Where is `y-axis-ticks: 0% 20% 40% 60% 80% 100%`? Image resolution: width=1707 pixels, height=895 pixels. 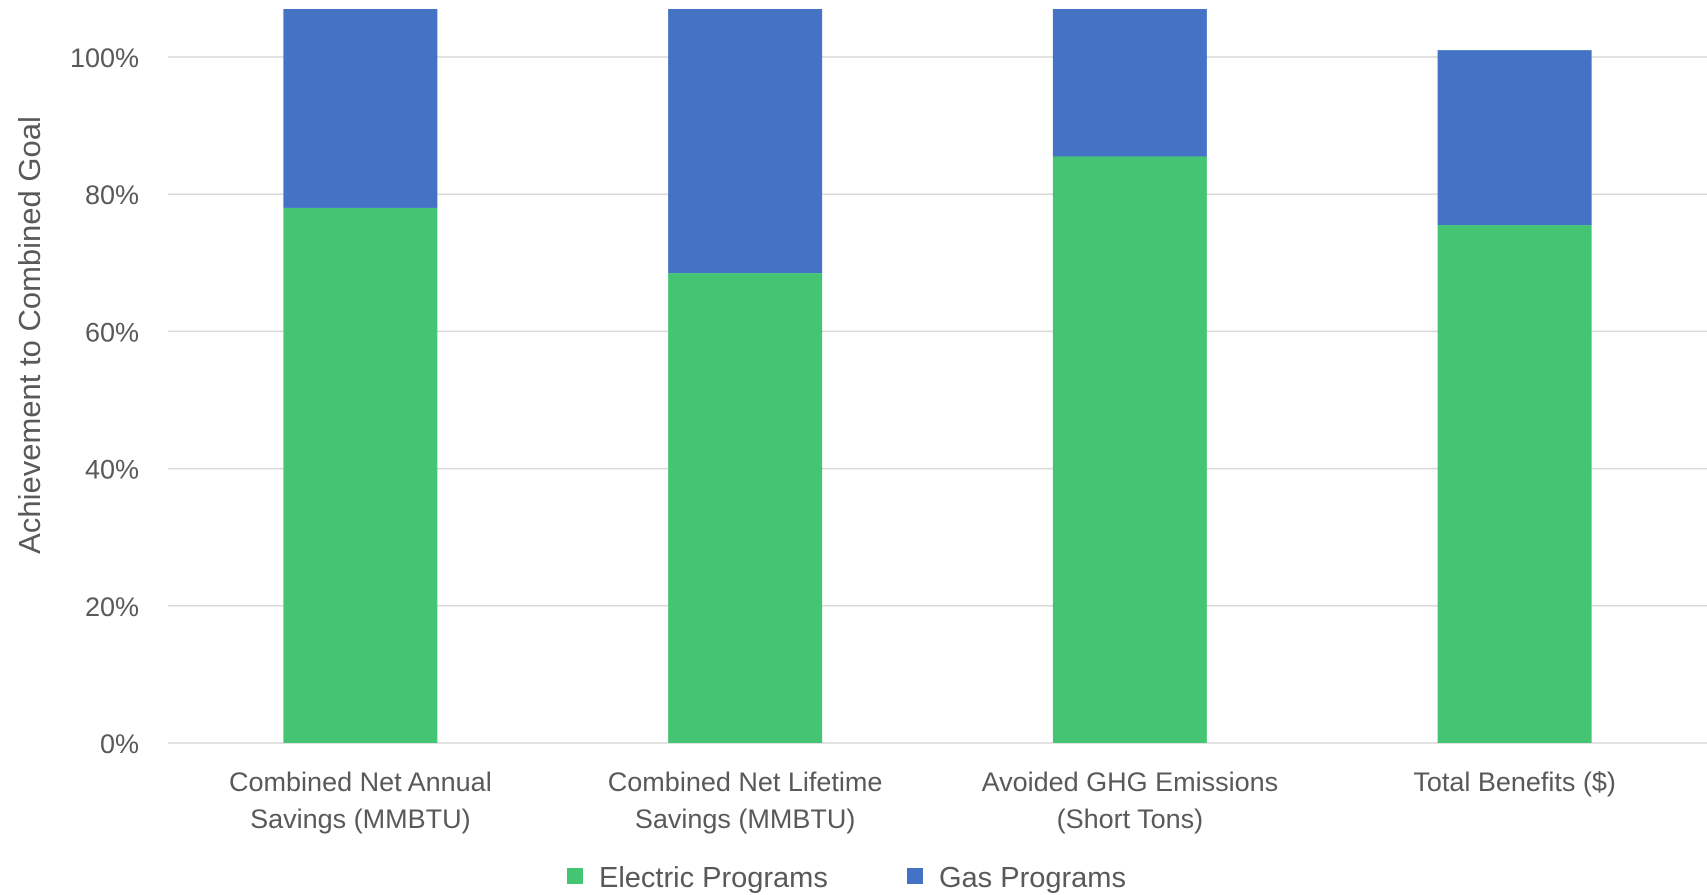 y-axis-ticks: 0% 20% 40% 60% 80% 100% is located at coordinates (104, 401).